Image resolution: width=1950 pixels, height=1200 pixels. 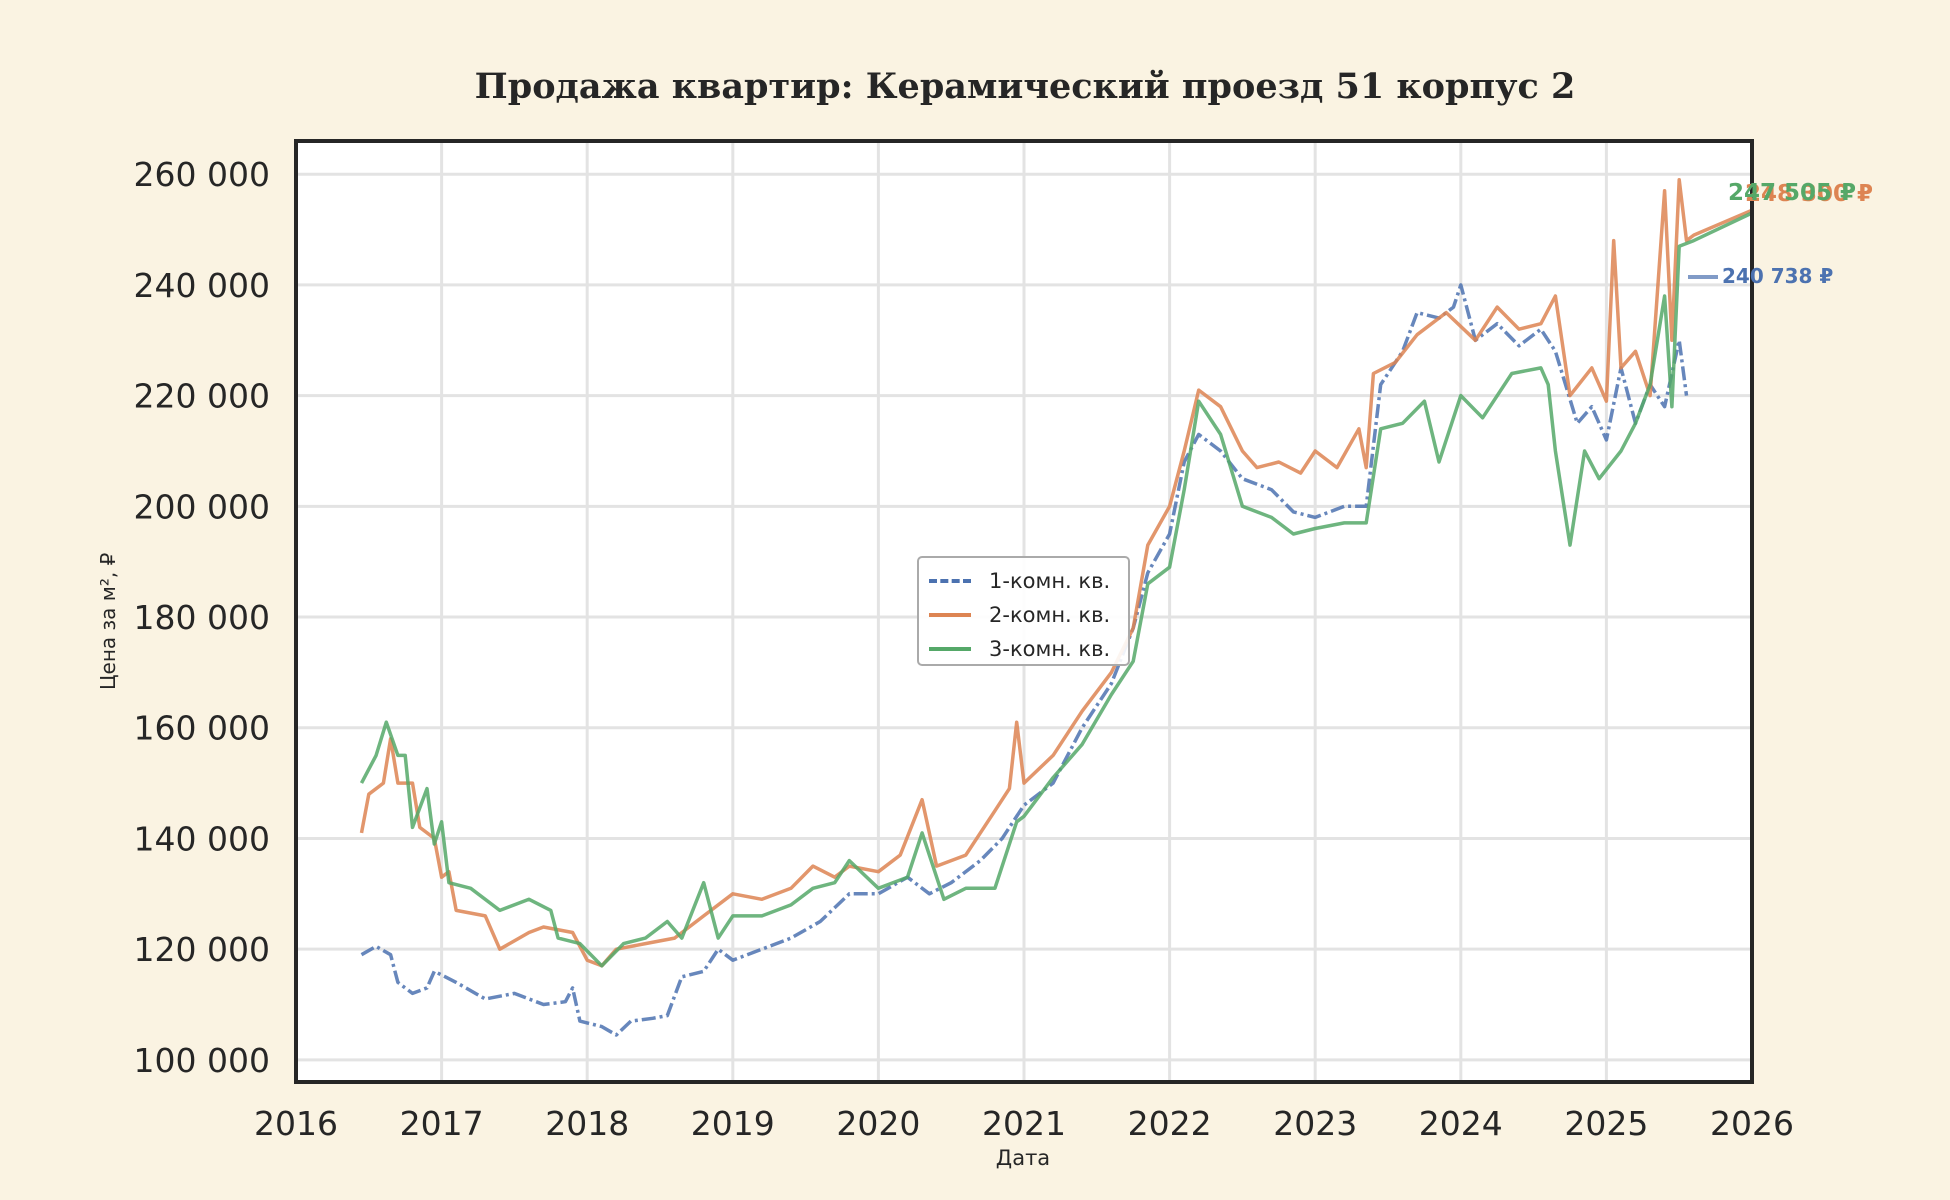 I want to click on x-tick-label: 2026, so click(x=1752, y=1123).